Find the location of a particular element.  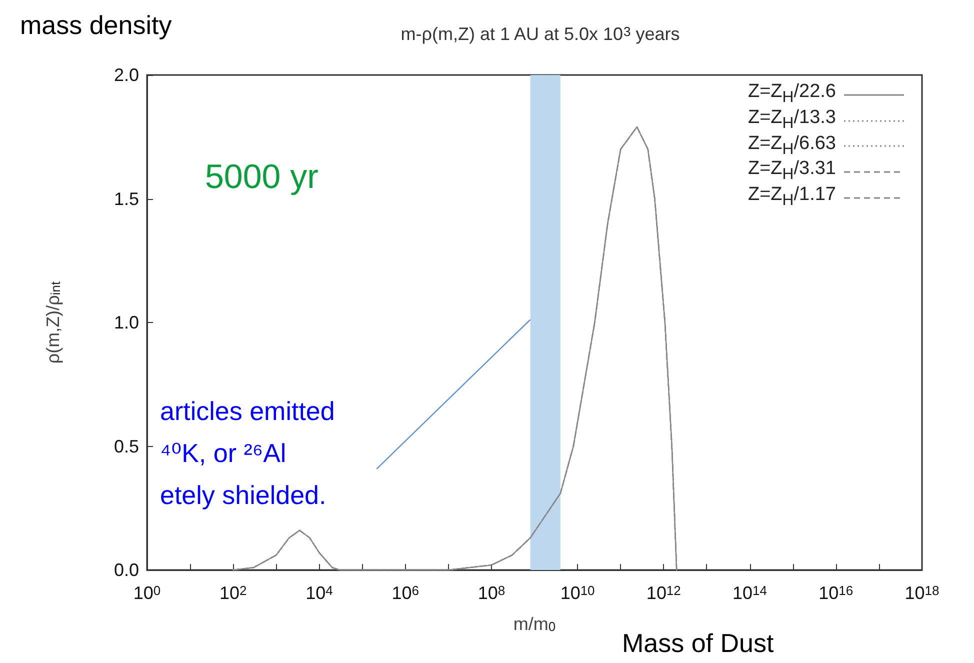

text: Mass of Dust is located at coordinates (698, 643).